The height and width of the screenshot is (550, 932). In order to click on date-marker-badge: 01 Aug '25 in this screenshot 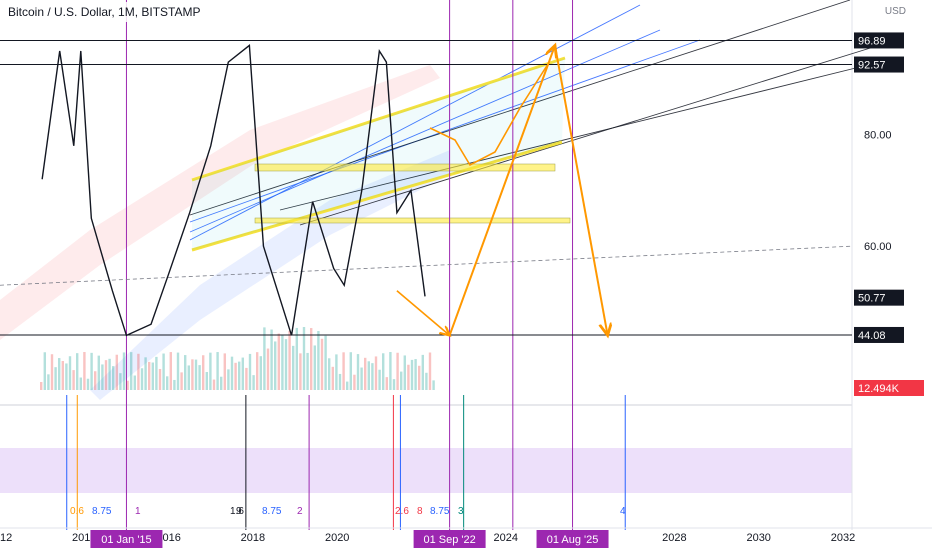, I will do `click(572, 539)`.